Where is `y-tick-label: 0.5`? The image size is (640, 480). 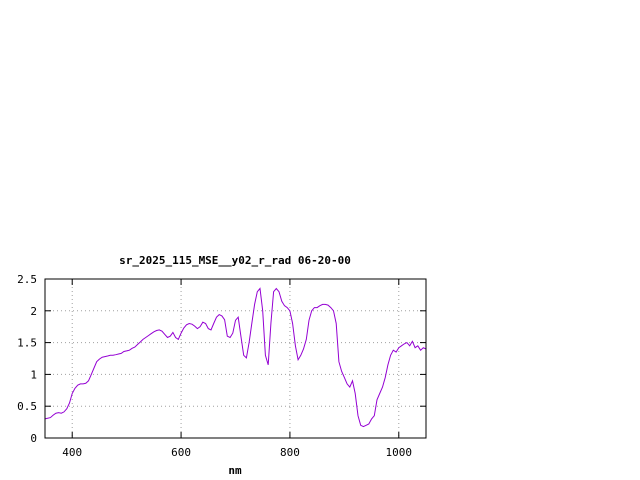 y-tick-label: 0.5 is located at coordinates (27, 406).